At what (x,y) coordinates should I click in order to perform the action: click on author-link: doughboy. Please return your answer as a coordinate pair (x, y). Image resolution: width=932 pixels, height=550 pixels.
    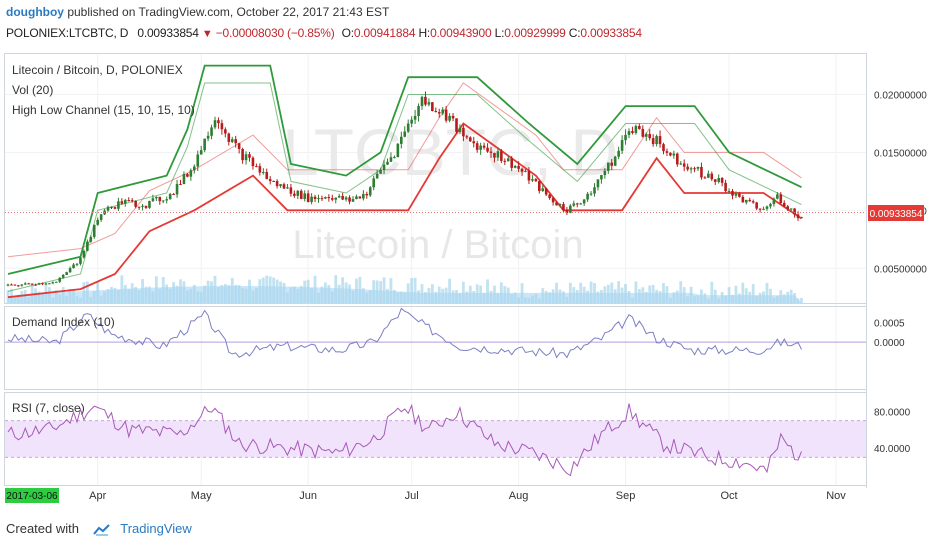
    Looking at the image, I should click on (35, 12).